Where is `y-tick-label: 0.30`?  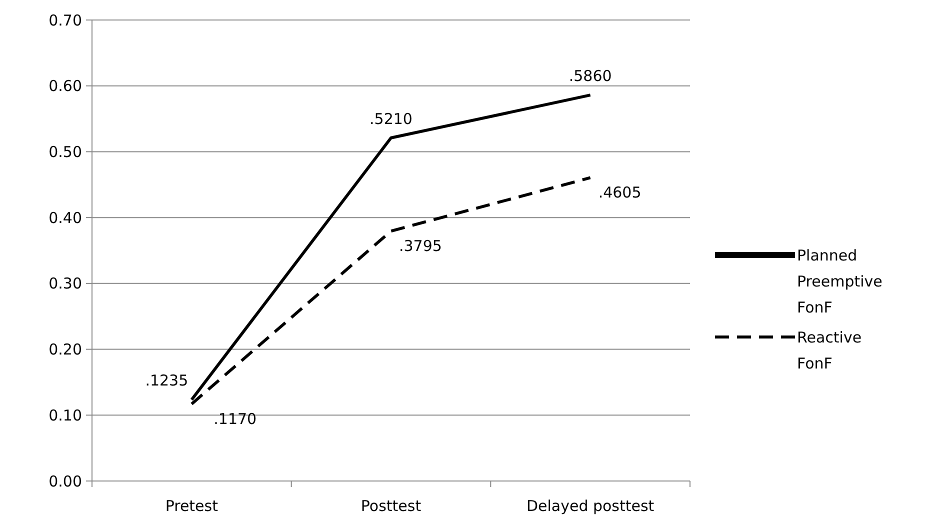 y-tick-label: 0.30 is located at coordinates (65, 283).